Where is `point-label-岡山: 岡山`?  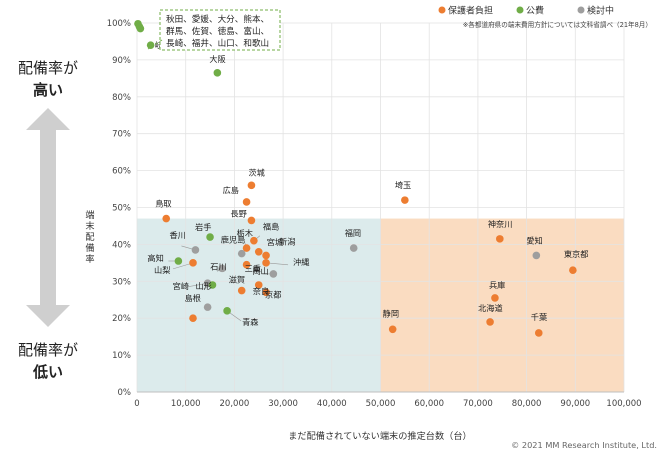 point-label-岡山: 岡山 is located at coordinates (260, 271).